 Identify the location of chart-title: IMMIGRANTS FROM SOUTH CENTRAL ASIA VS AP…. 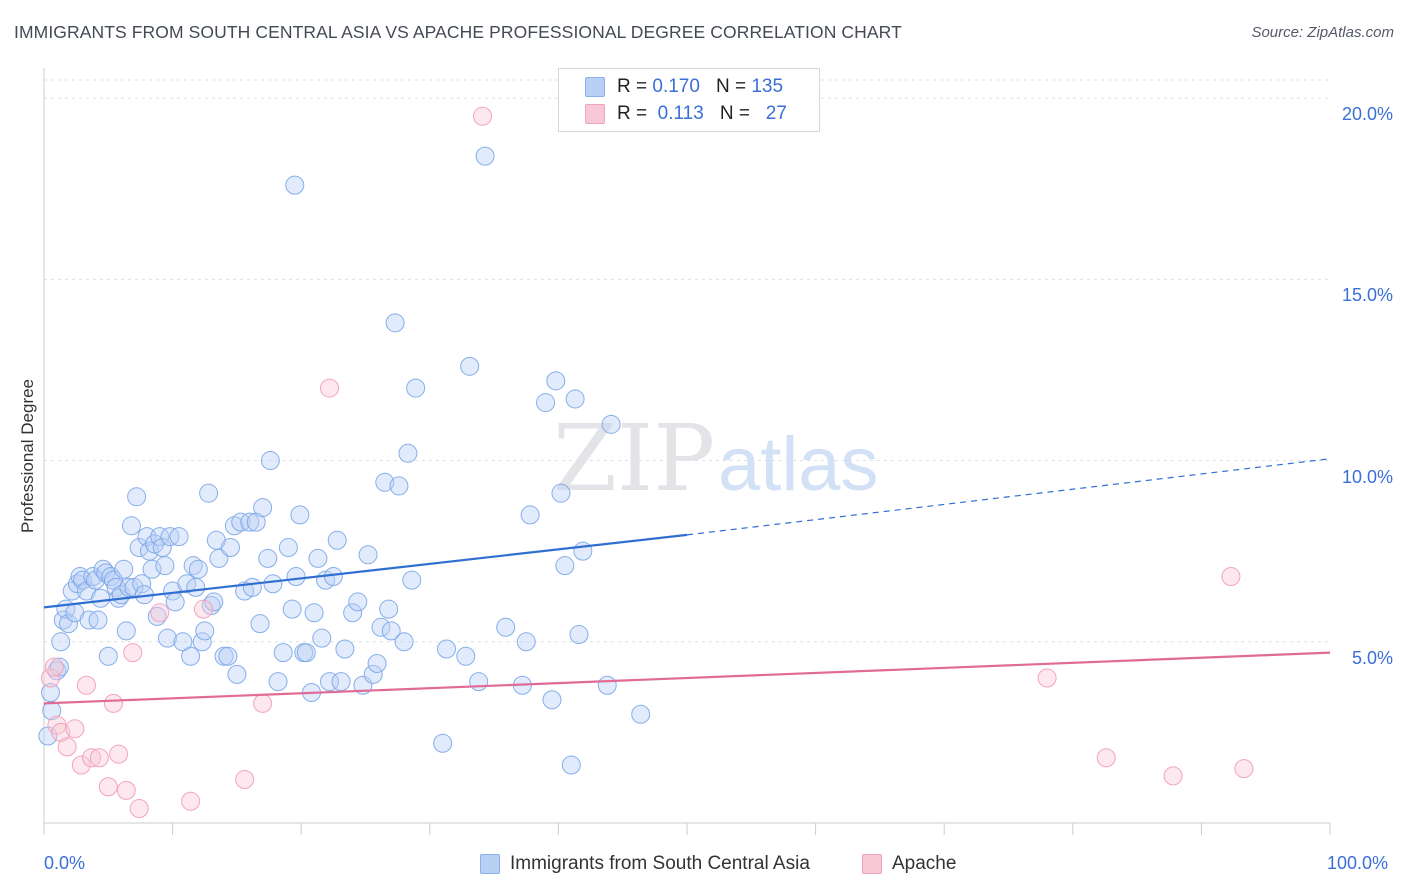
(458, 32).